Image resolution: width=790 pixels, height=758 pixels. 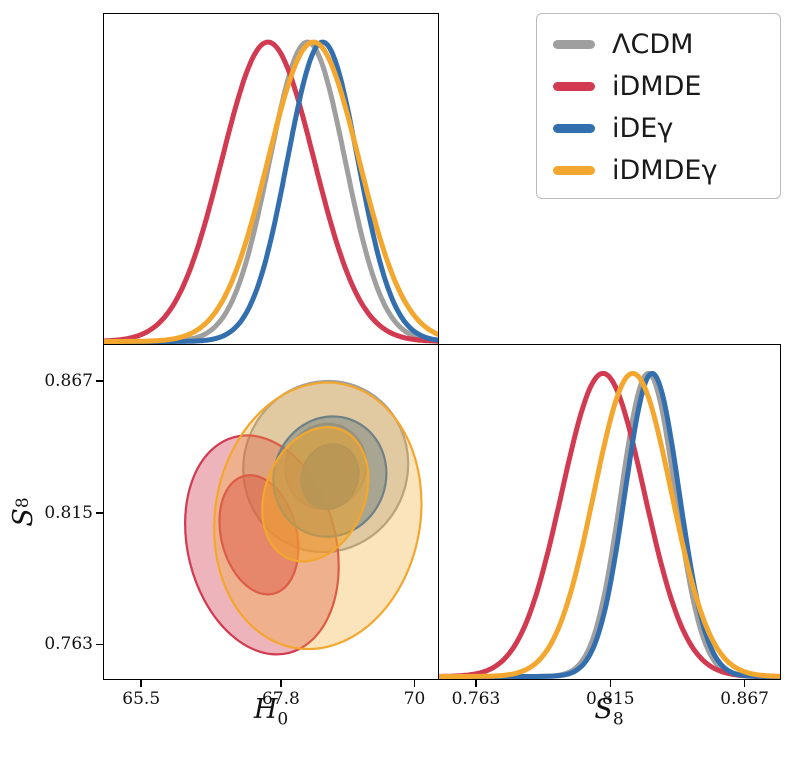 I want to click on s8-label-base: S, so click(x=603, y=709).